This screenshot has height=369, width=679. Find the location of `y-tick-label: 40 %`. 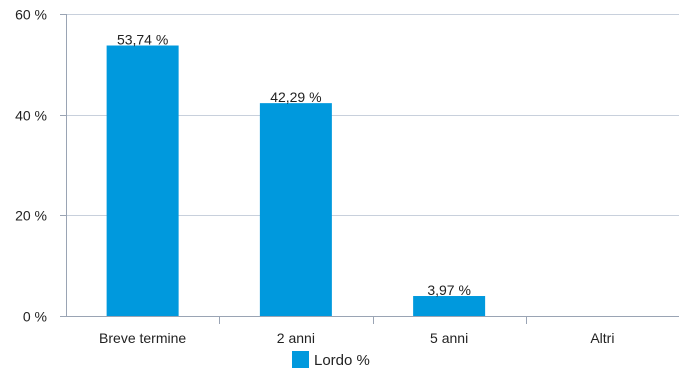

y-tick-label: 40 % is located at coordinates (31, 116).